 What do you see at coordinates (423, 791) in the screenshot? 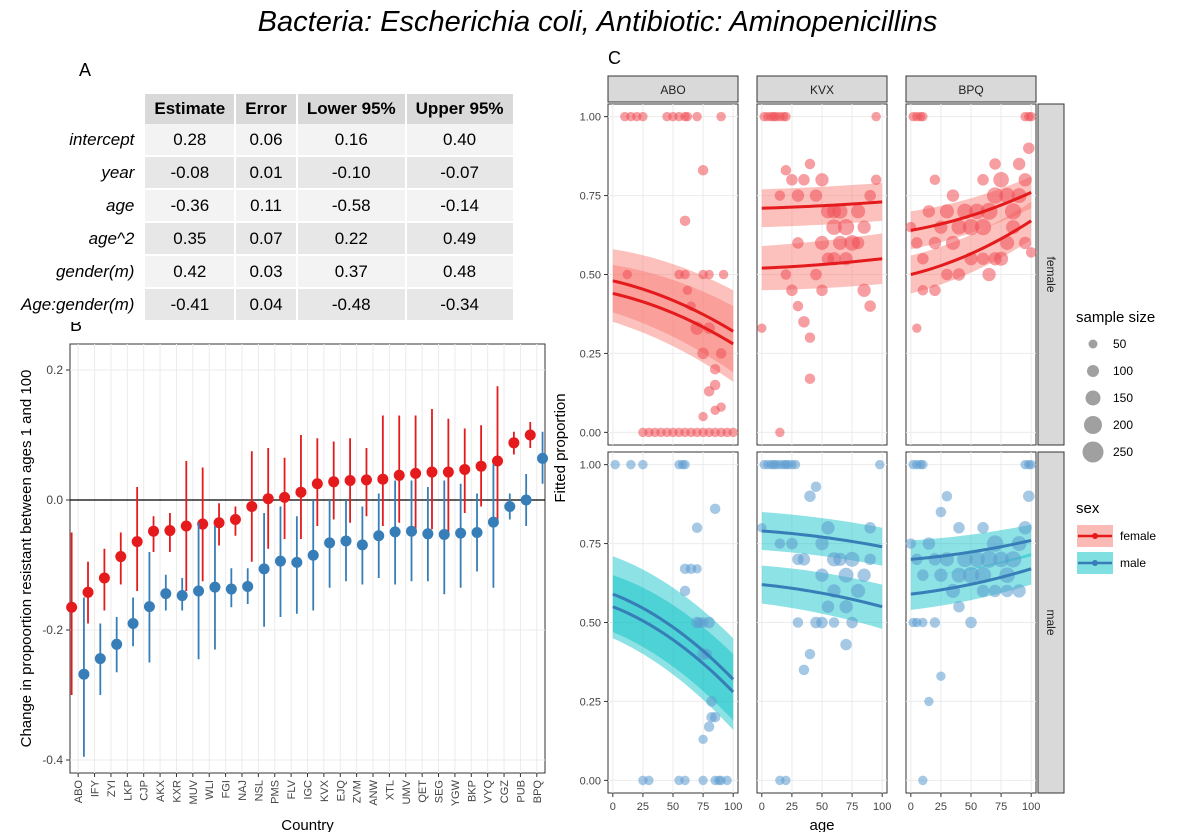
I see `x-tick-label: QET` at bounding box center [423, 791].